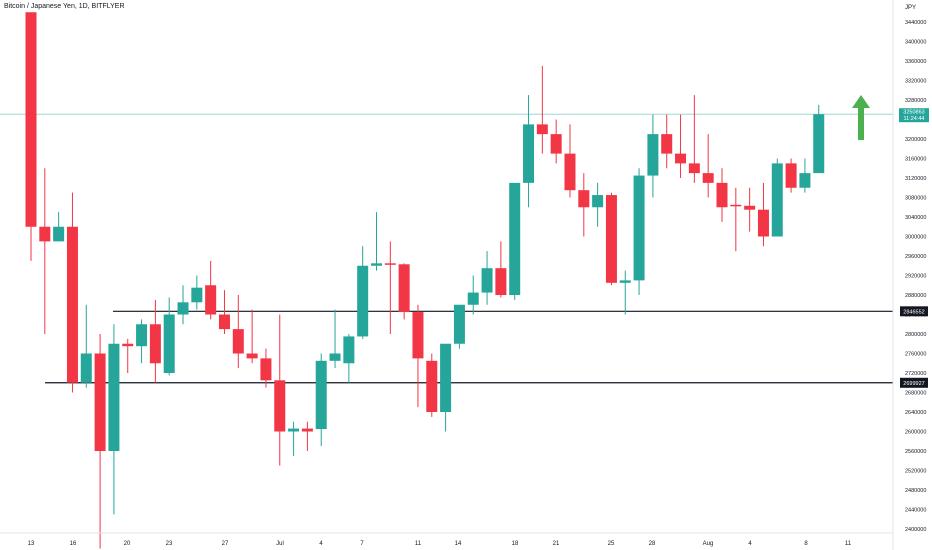  What do you see at coordinates (914, 115) in the screenshot?
I see `last-price-label: 3250863 11:24:44` at bounding box center [914, 115].